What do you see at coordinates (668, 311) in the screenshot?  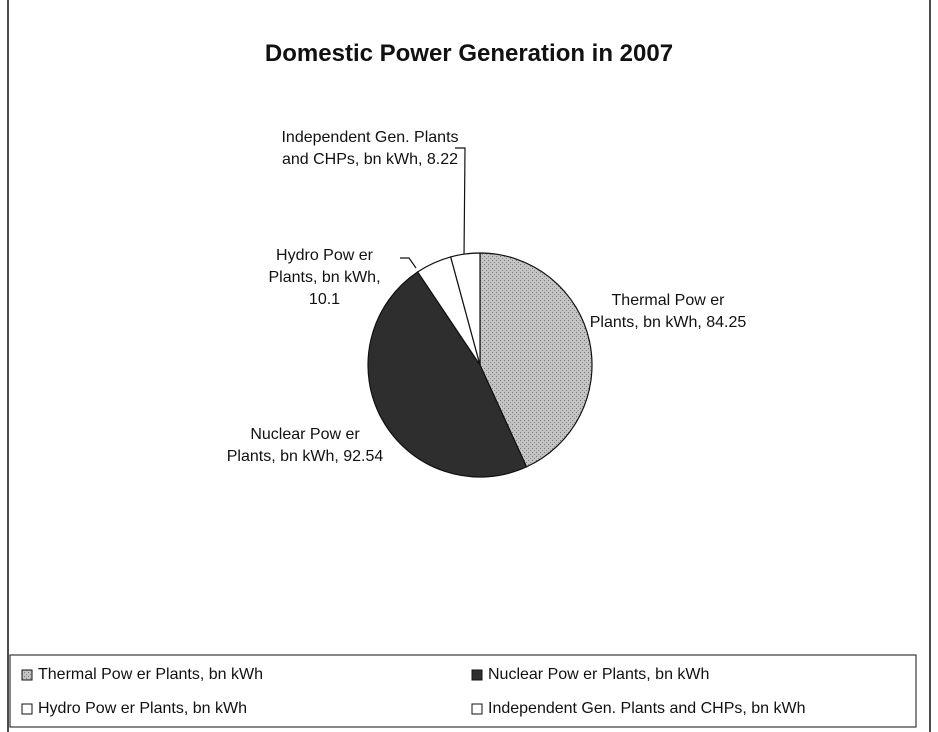 I see `data-label: Thermal Pow er Plants, bn kWh, 84.25` at bounding box center [668, 311].